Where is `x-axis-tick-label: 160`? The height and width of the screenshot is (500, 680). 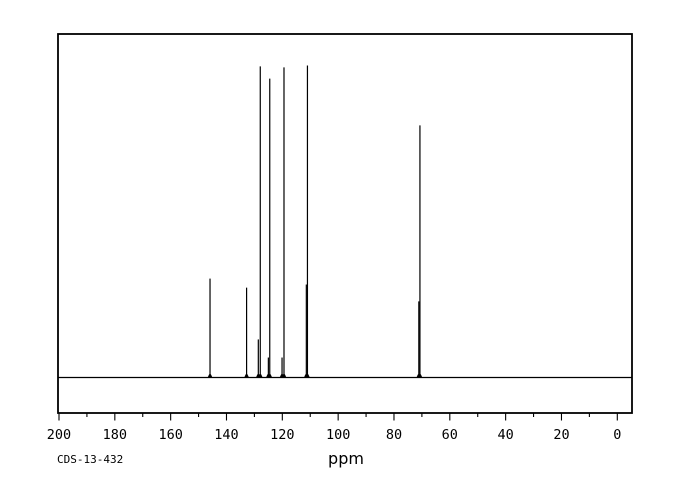 x-axis-tick-label: 160 is located at coordinates (170, 435).